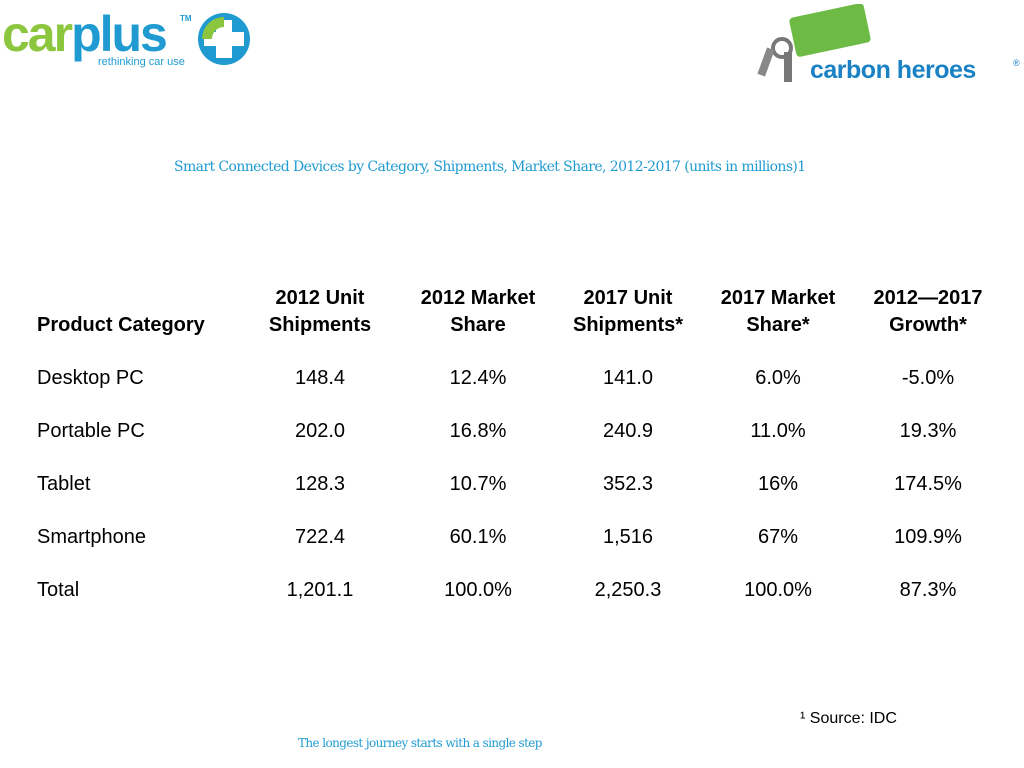  What do you see at coordinates (478, 325) in the screenshot?
I see `header-cell: Share` at bounding box center [478, 325].